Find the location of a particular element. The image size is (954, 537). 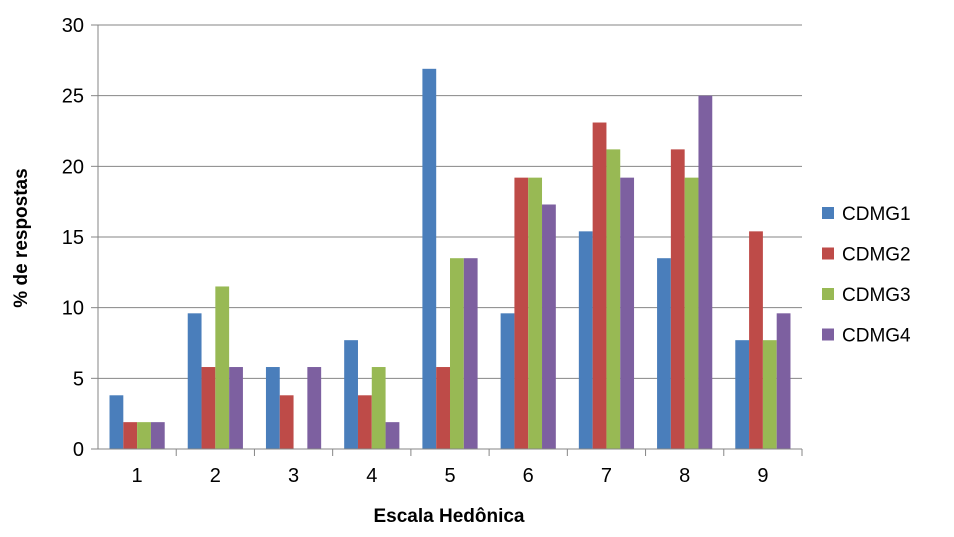

y-axis-title: % de respostas is located at coordinates (21, 237).